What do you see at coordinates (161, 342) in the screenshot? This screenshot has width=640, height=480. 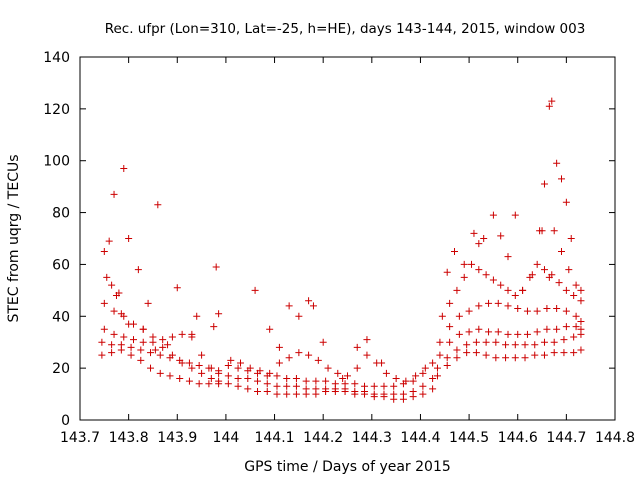 I see `series-sat-d` at bounding box center [161, 342].